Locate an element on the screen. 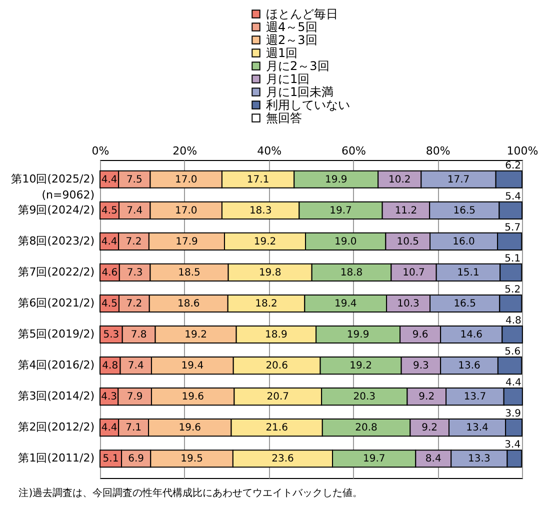 This screenshot has height=511, width=558. data-label: 10.2 is located at coordinates (399, 180).